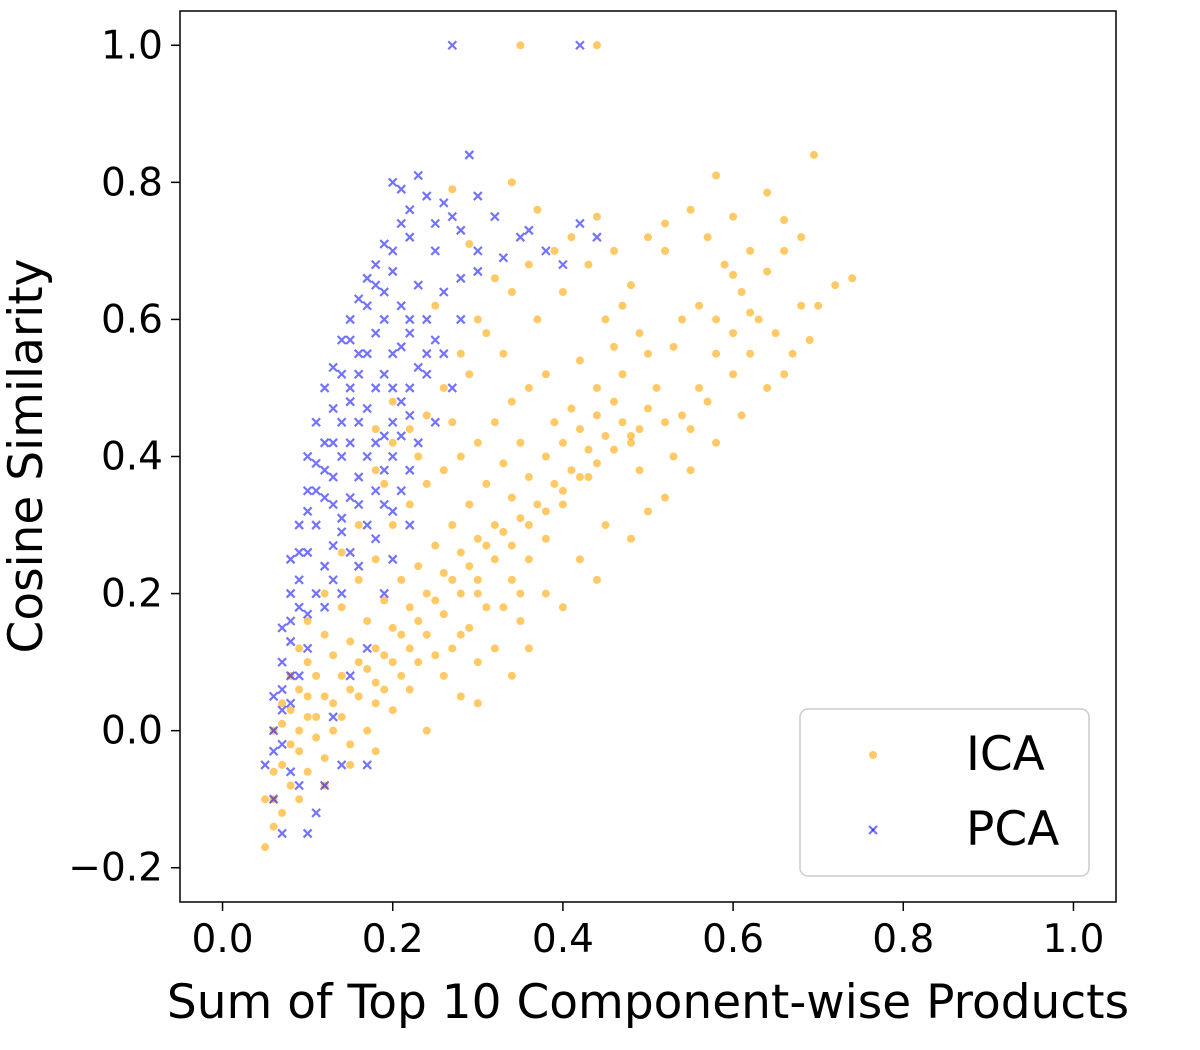  I want to click on x-tick-label: 0.8, so click(903, 939).